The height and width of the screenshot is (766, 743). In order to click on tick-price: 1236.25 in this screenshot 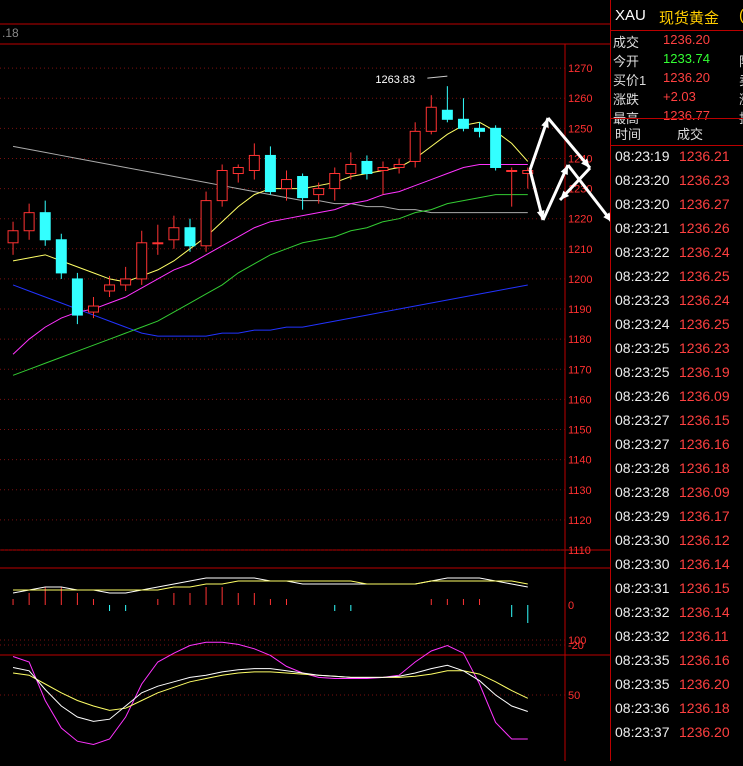, I will do `click(704, 276)`.